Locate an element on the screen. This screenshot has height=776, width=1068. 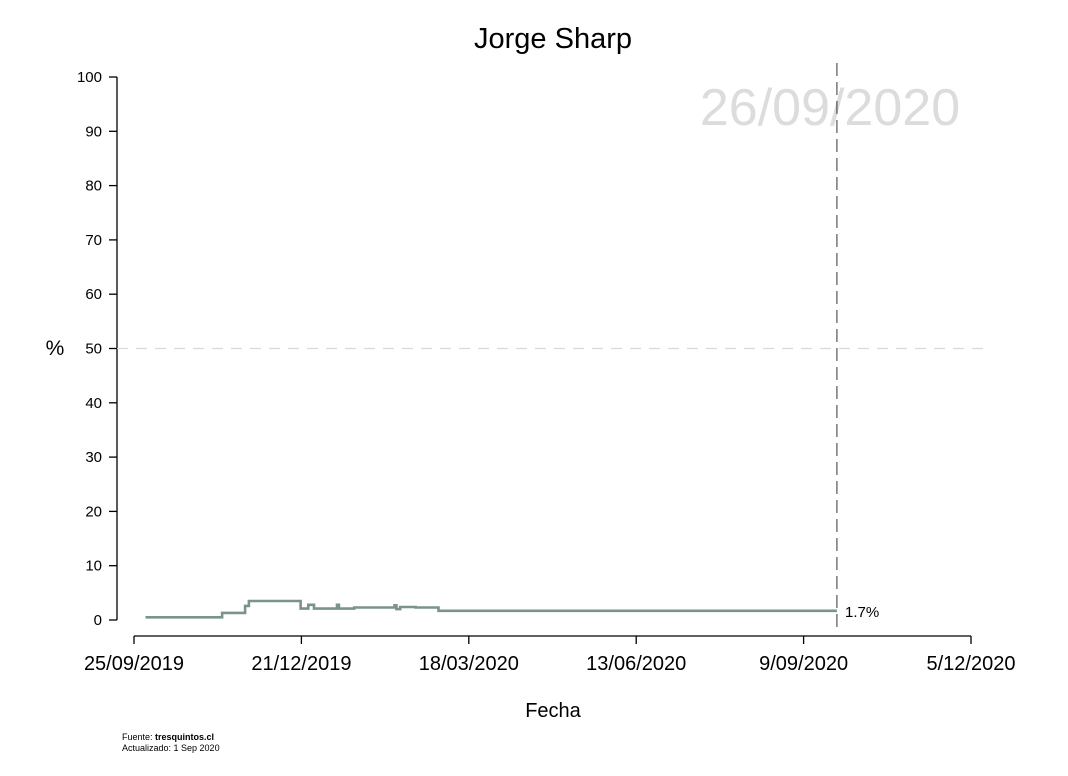
x-axis-label: Fecha is located at coordinates (553, 711).